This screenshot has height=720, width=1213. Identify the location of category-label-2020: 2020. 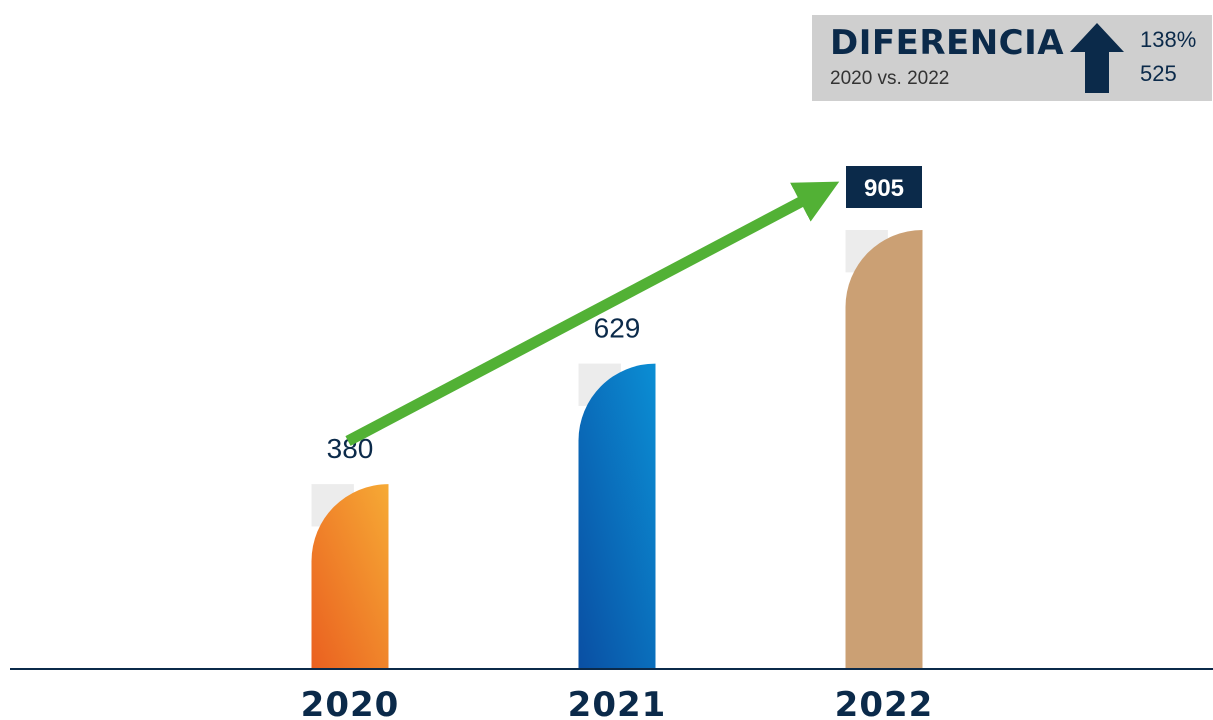
(350, 702).